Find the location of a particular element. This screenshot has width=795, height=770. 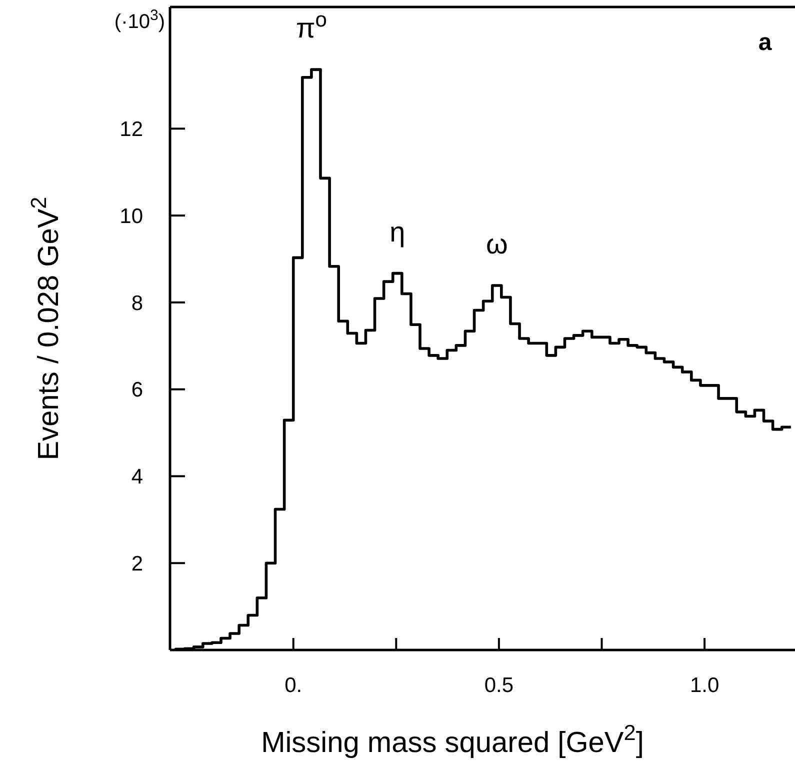

annotation: π$^{o}$ is located at coordinates (311, 26).